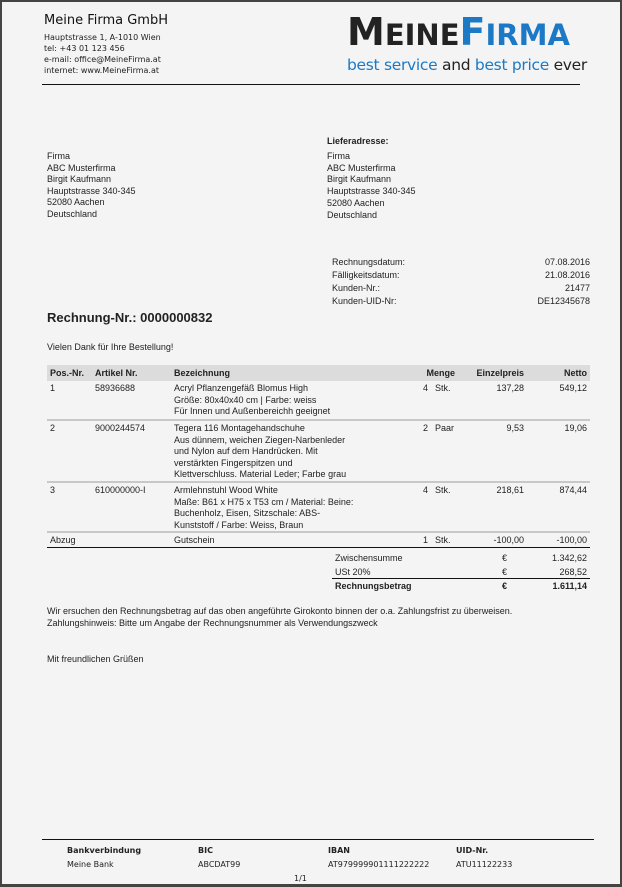 The width and height of the screenshot is (622, 887). Describe the element at coordinates (575, 373) in the screenshot. I see `column-header: Netto` at that location.